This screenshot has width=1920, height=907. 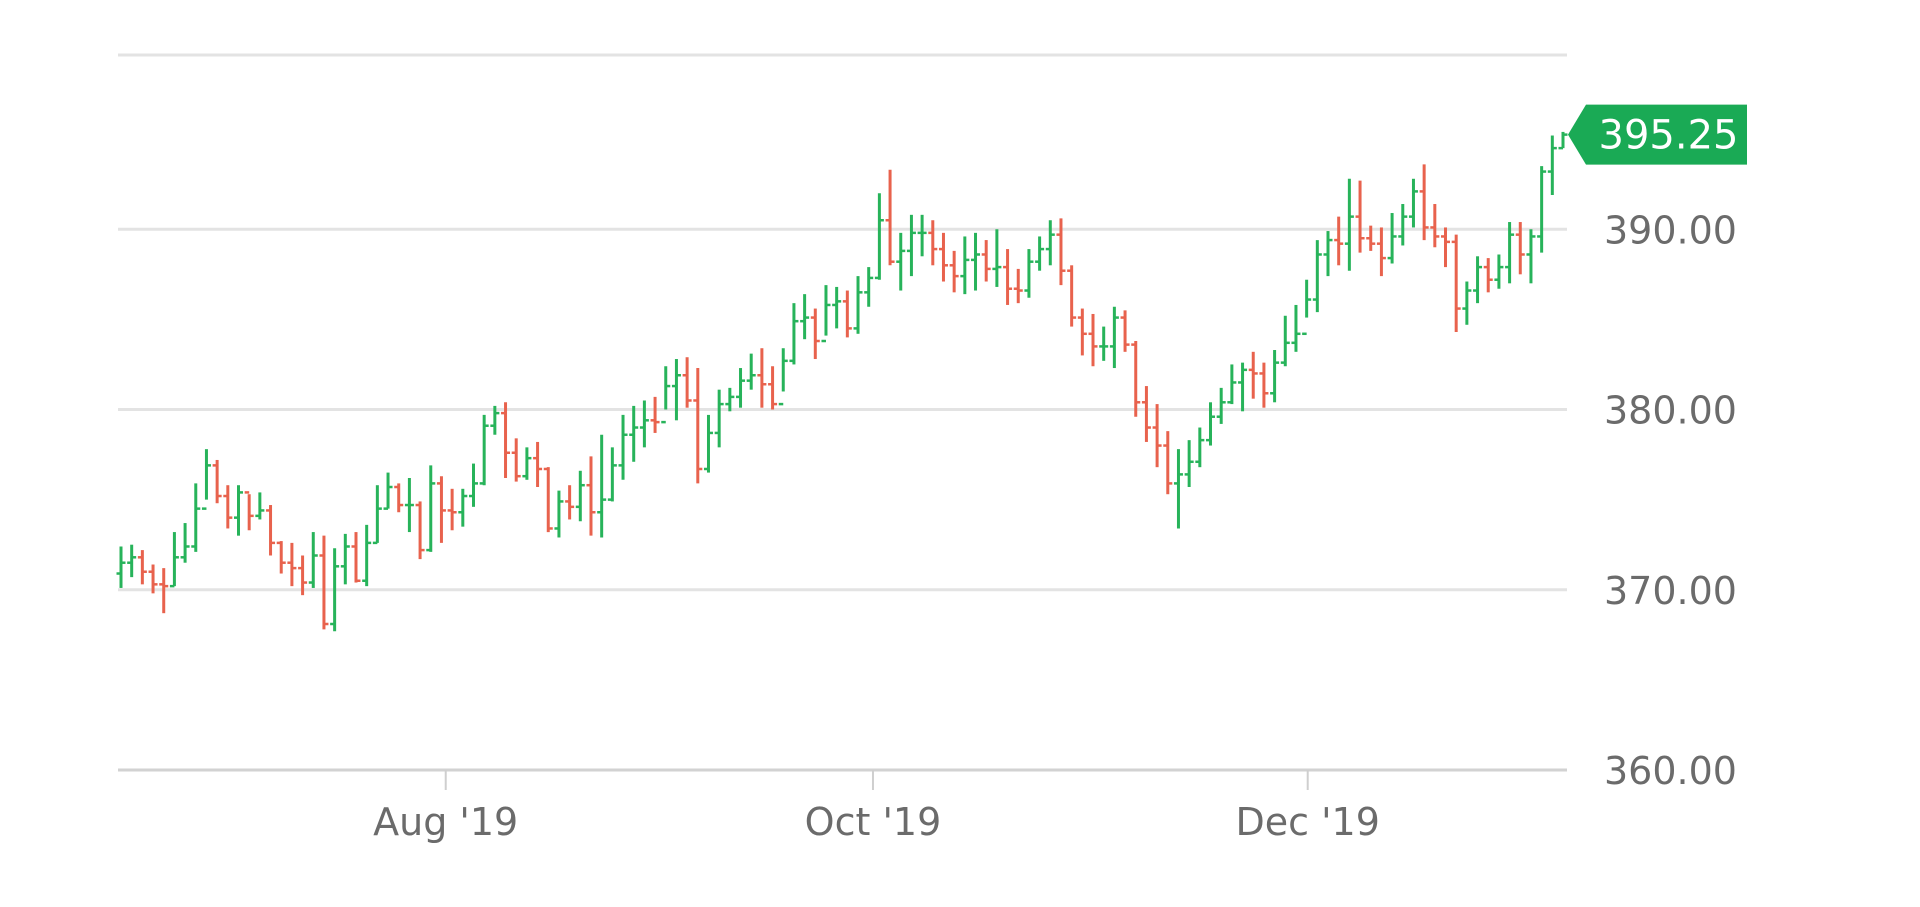 What do you see at coordinates (1670, 230) in the screenshot?
I see `y-tick-label: 390.00` at bounding box center [1670, 230].